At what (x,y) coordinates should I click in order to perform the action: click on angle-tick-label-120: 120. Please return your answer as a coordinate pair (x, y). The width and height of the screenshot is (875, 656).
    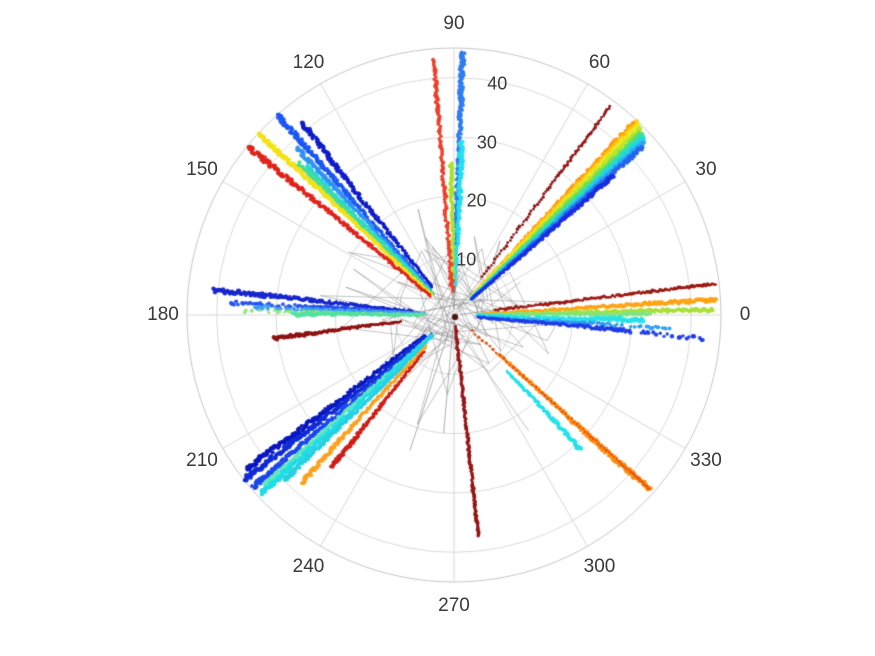
    Looking at the image, I should click on (308, 62).